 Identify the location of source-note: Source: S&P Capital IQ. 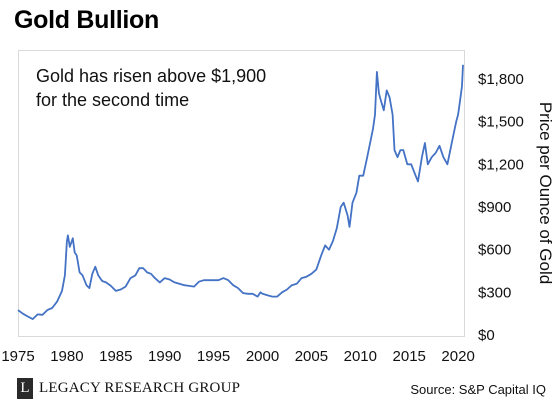
(478, 389).